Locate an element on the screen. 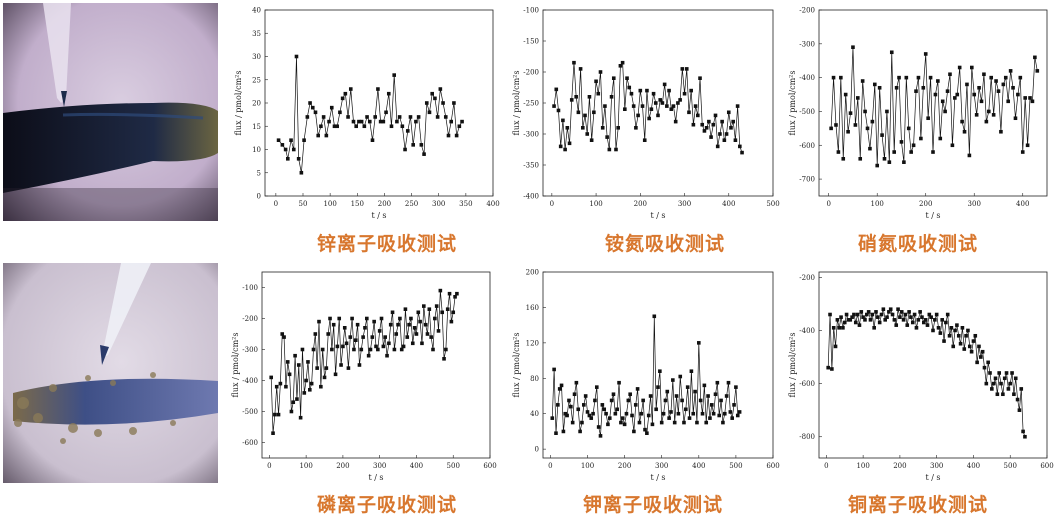 This screenshot has height=521, width=1055. y-tick-label: -100 is located at coordinates (531, 11).